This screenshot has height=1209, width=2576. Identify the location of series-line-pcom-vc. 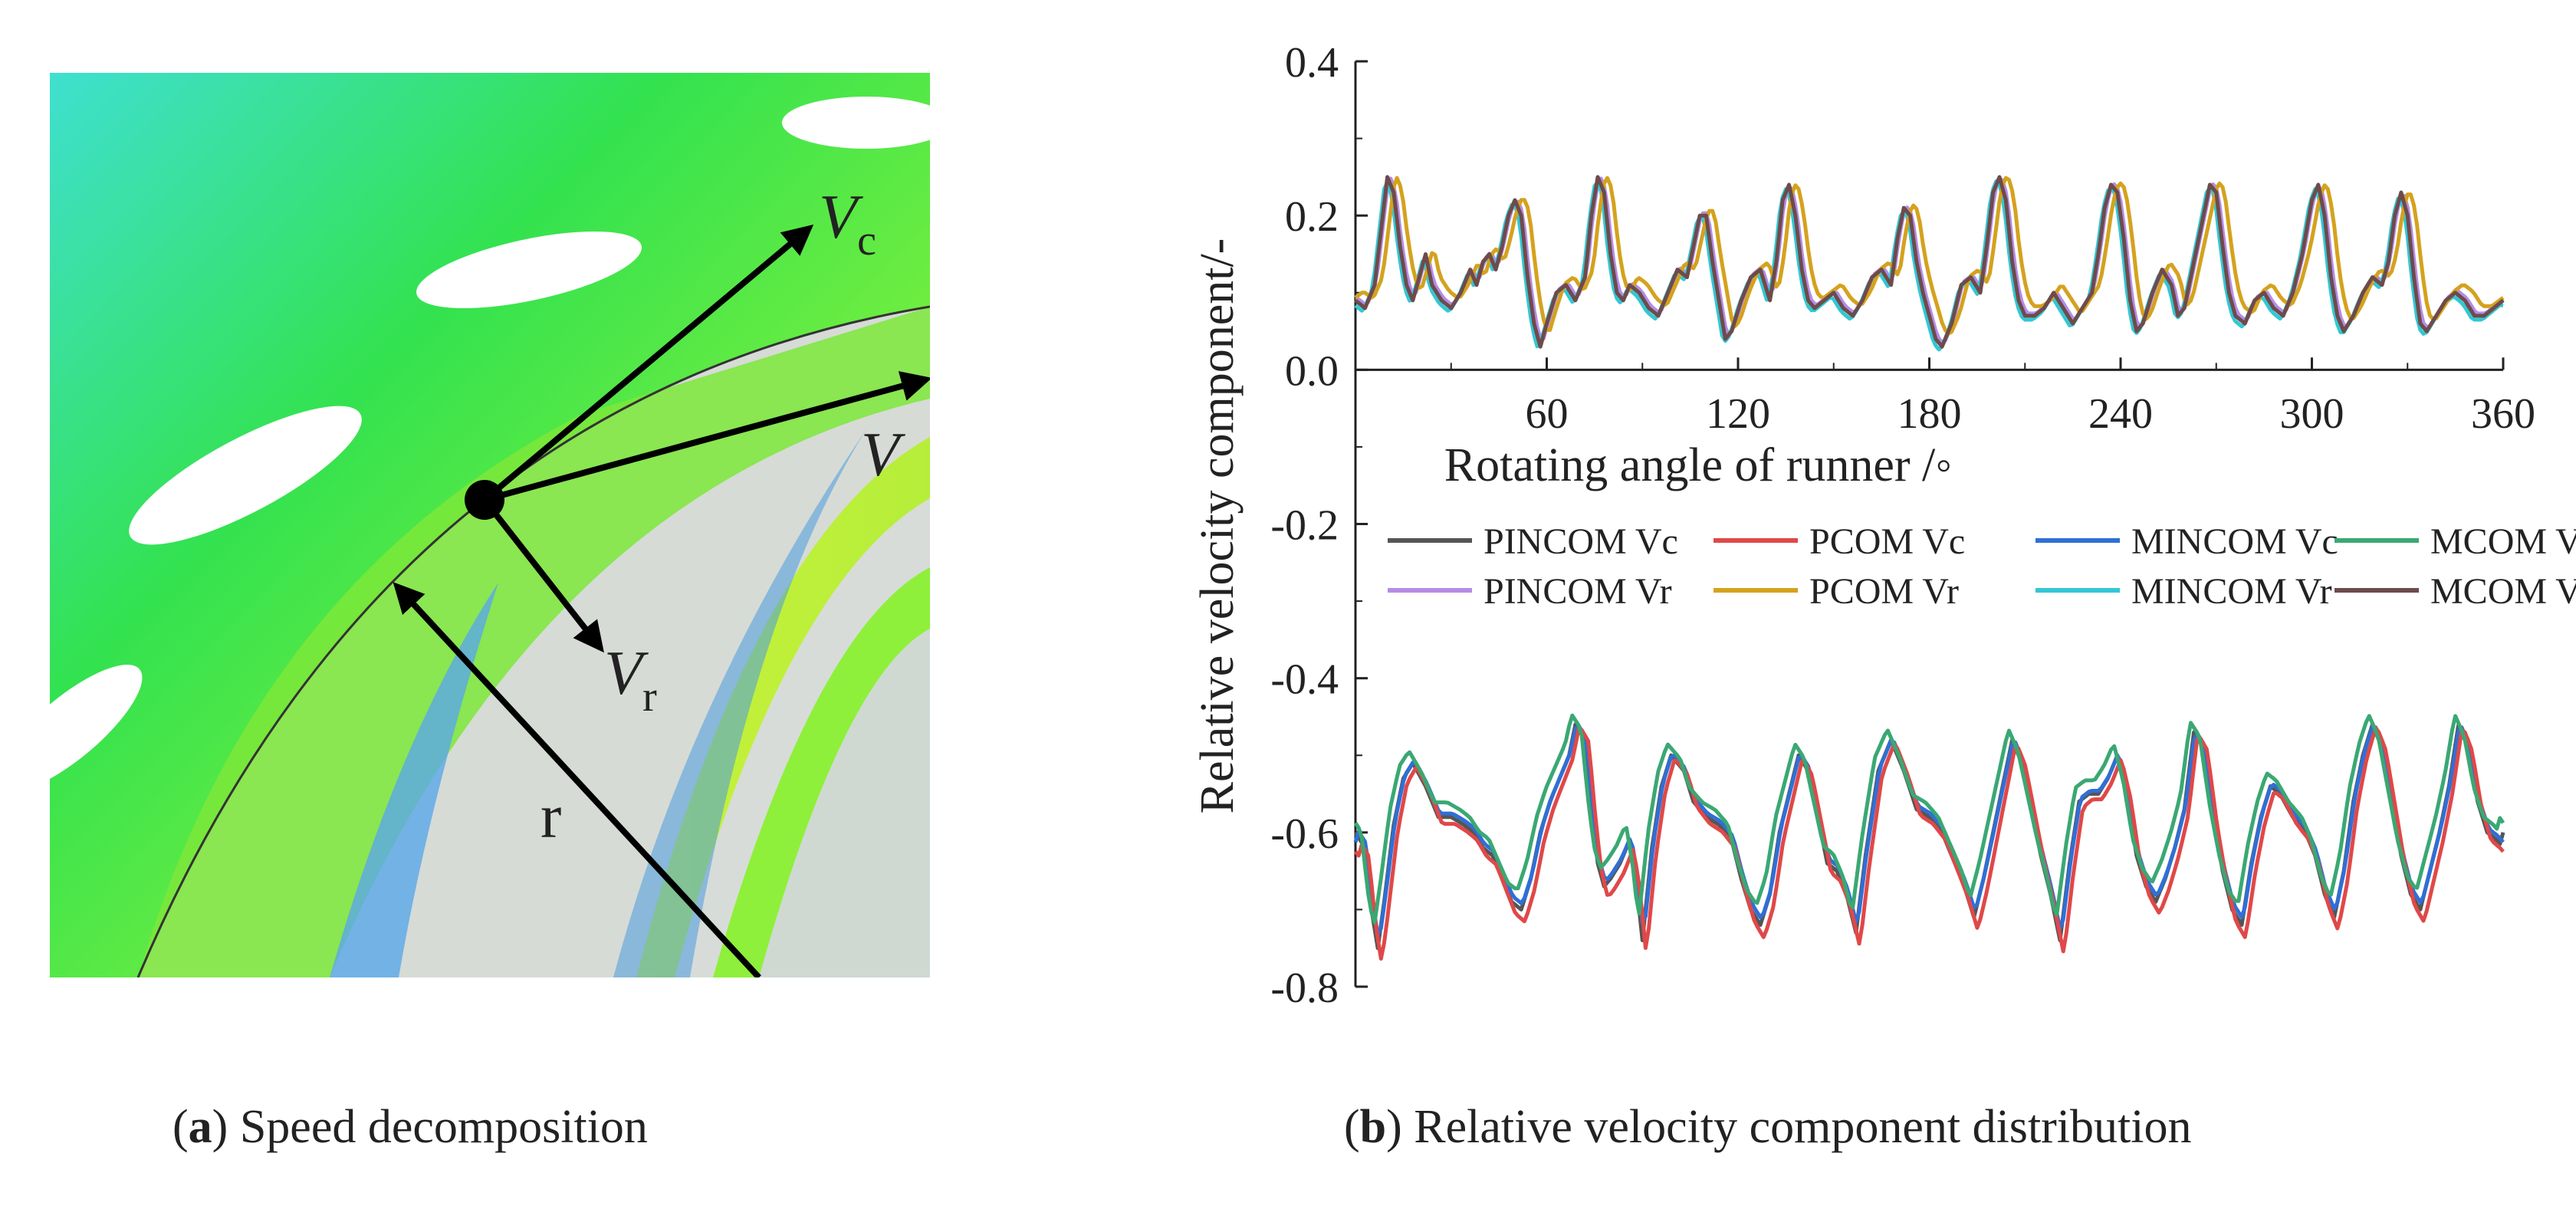
(1929, 843).